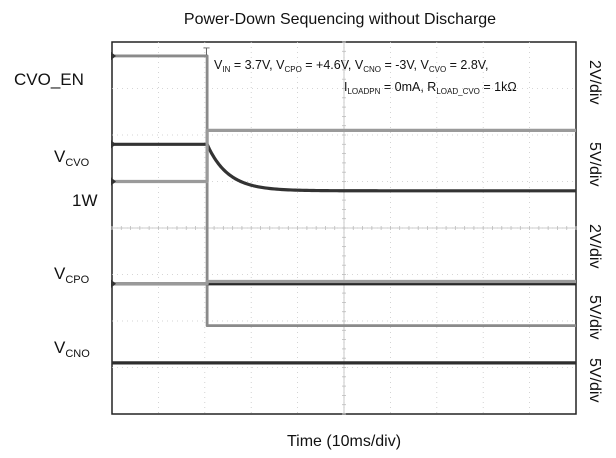  What do you see at coordinates (344, 167) in the screenshot?
I see `trace-vcvo` at bounding box center [344, 167].